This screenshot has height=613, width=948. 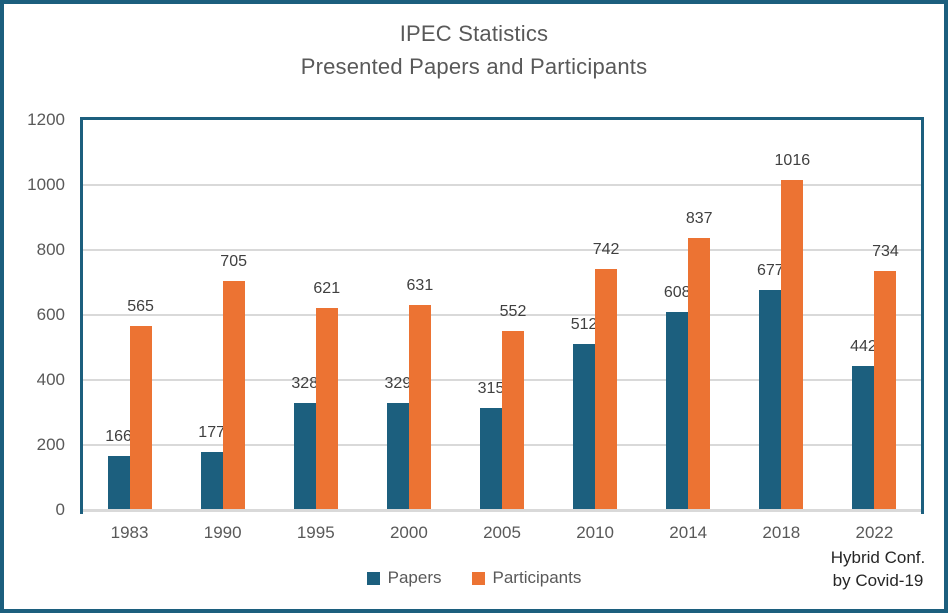 I want to click on bar-papers-2005, so click(x=491, y=458).